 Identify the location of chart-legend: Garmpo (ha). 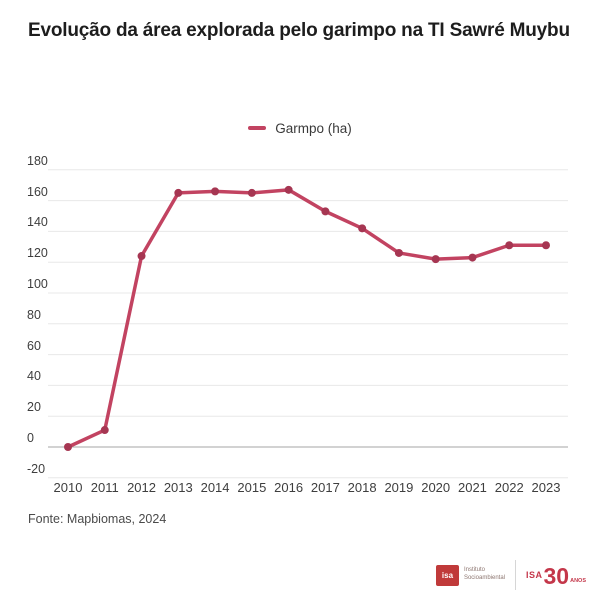
(300, 128).